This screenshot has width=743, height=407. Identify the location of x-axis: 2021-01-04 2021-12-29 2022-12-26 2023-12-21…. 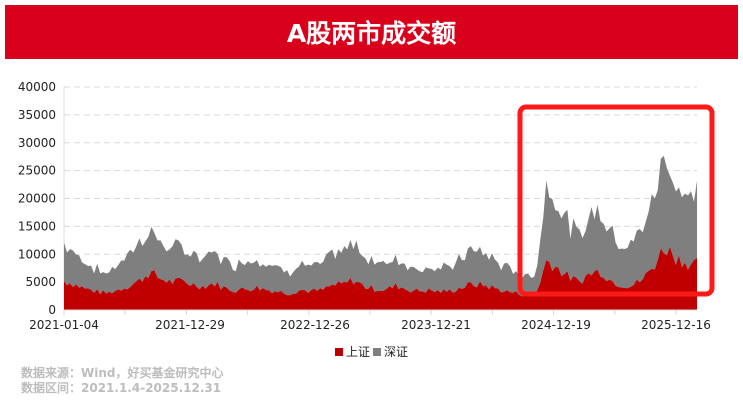
(370, 320).